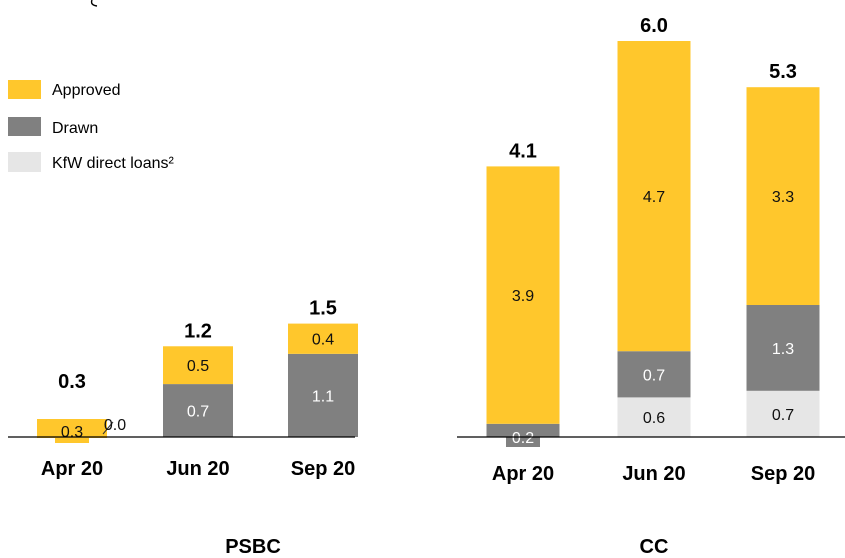 This screenshot has height=558, width=845. I want to click on total-label-sep-20: 5.3, so click(783, 72).